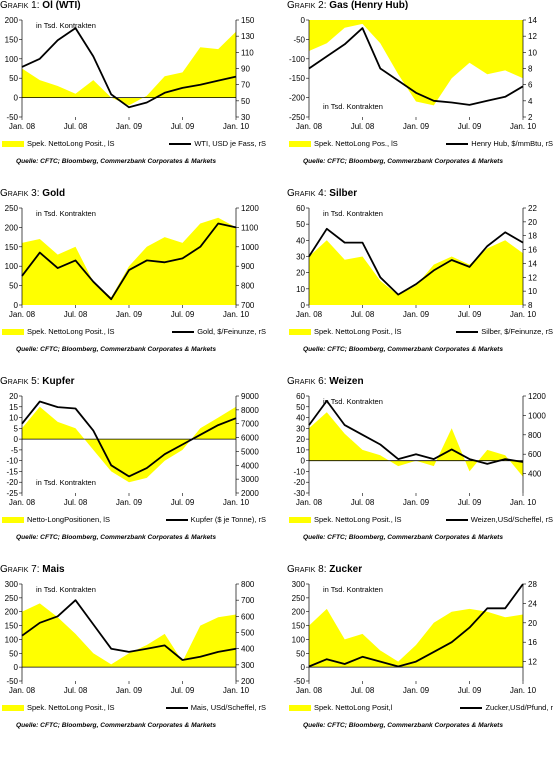 This screenshot has height=761, width=557. Describe the element at coordinates (248, 36) in the screenshot. I see `right-tick-label: 130` at that location.